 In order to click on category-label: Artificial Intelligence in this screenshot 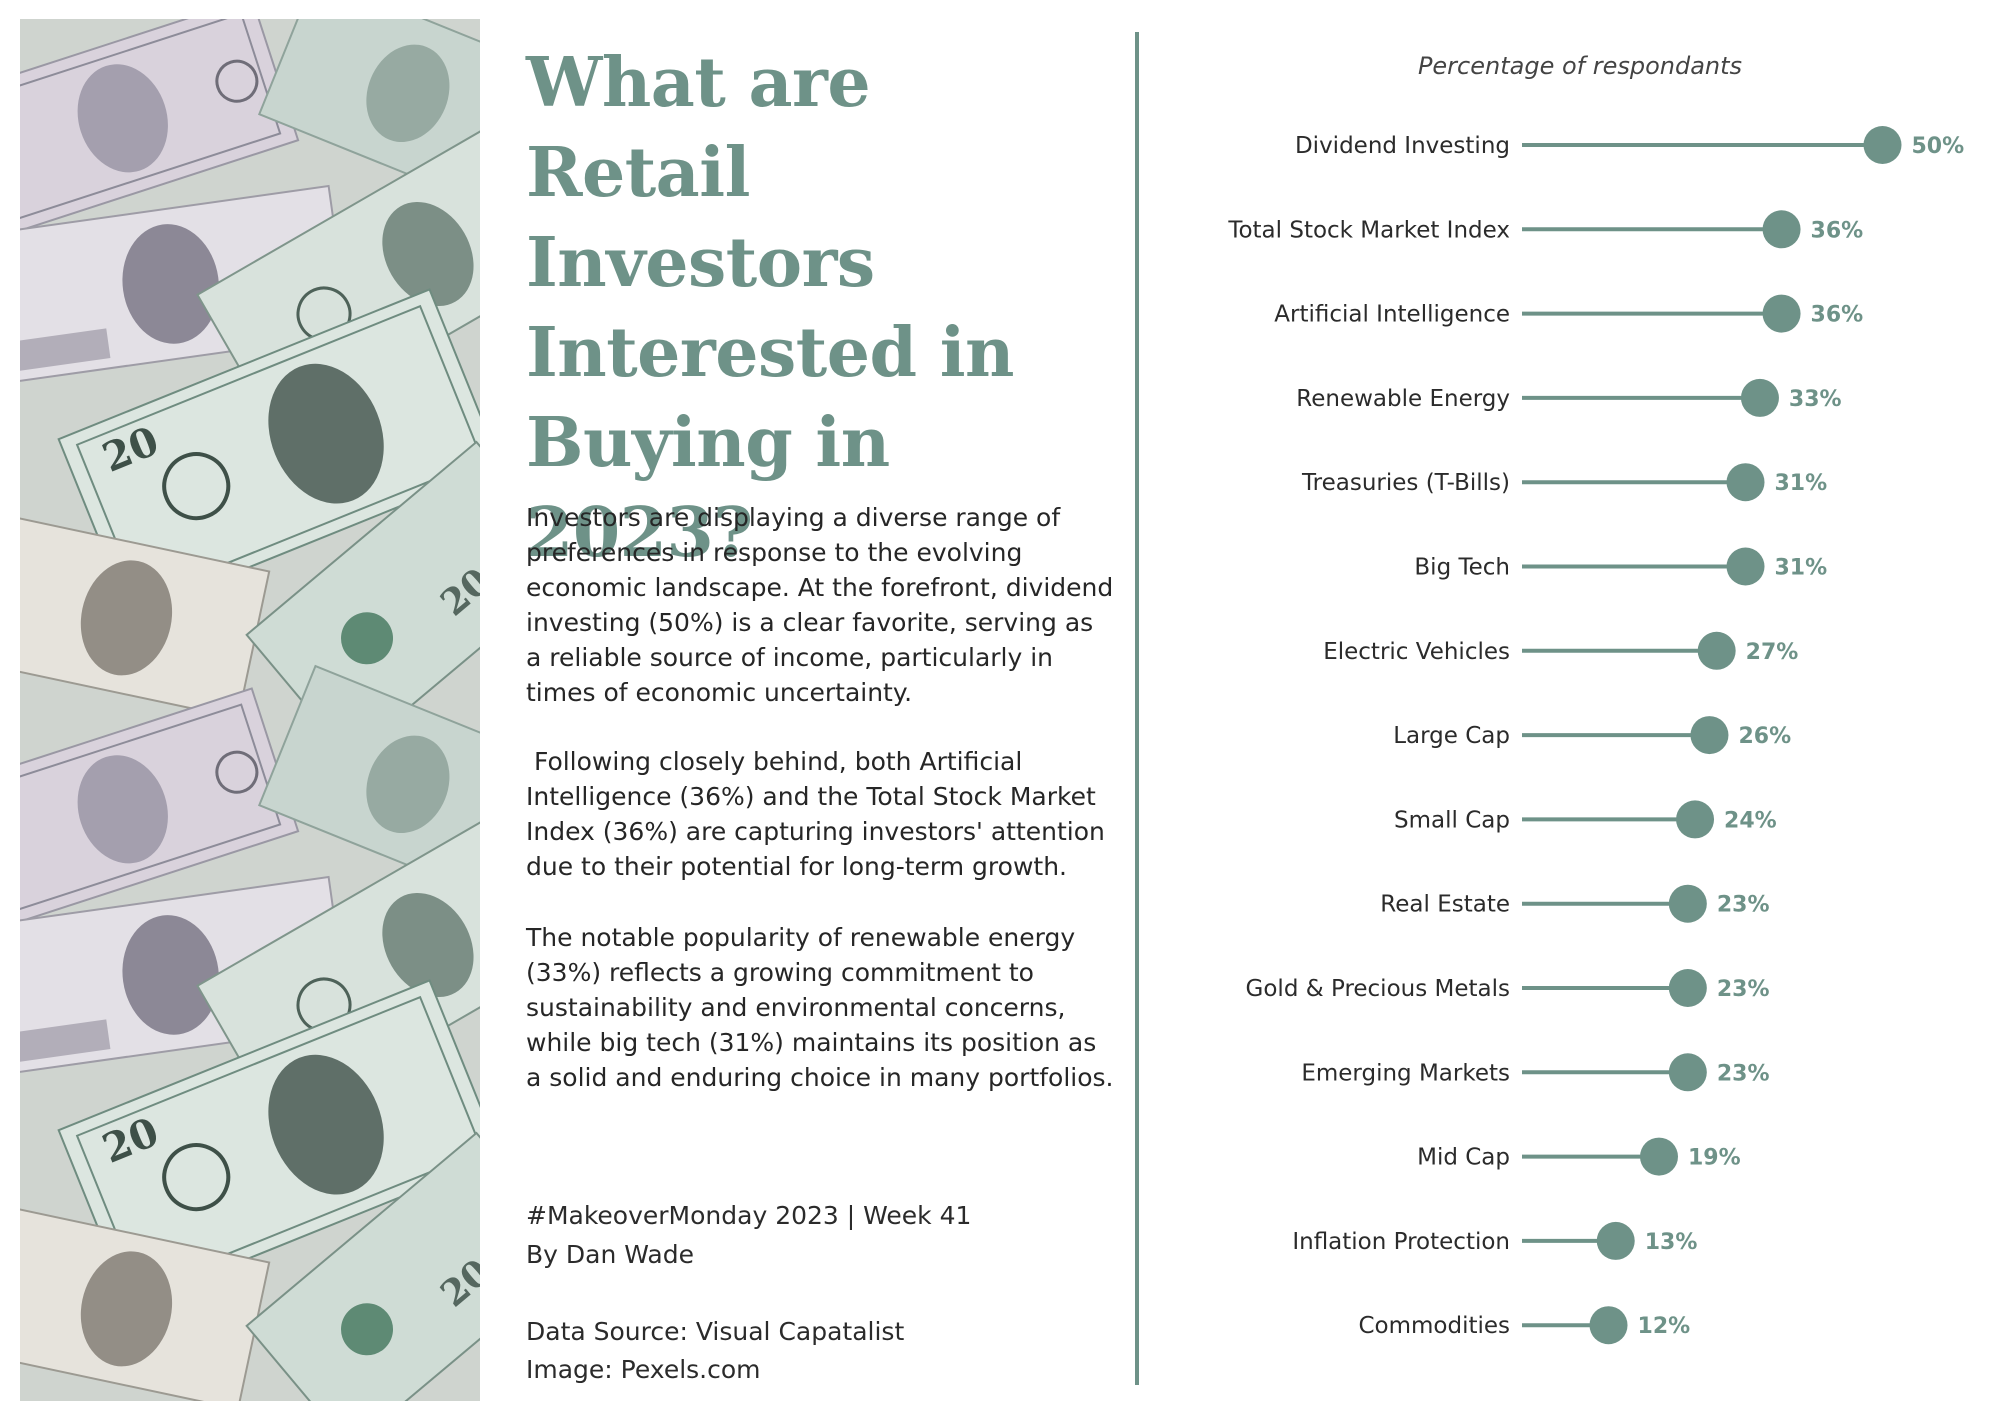, I will do `click(1392, 315)`.